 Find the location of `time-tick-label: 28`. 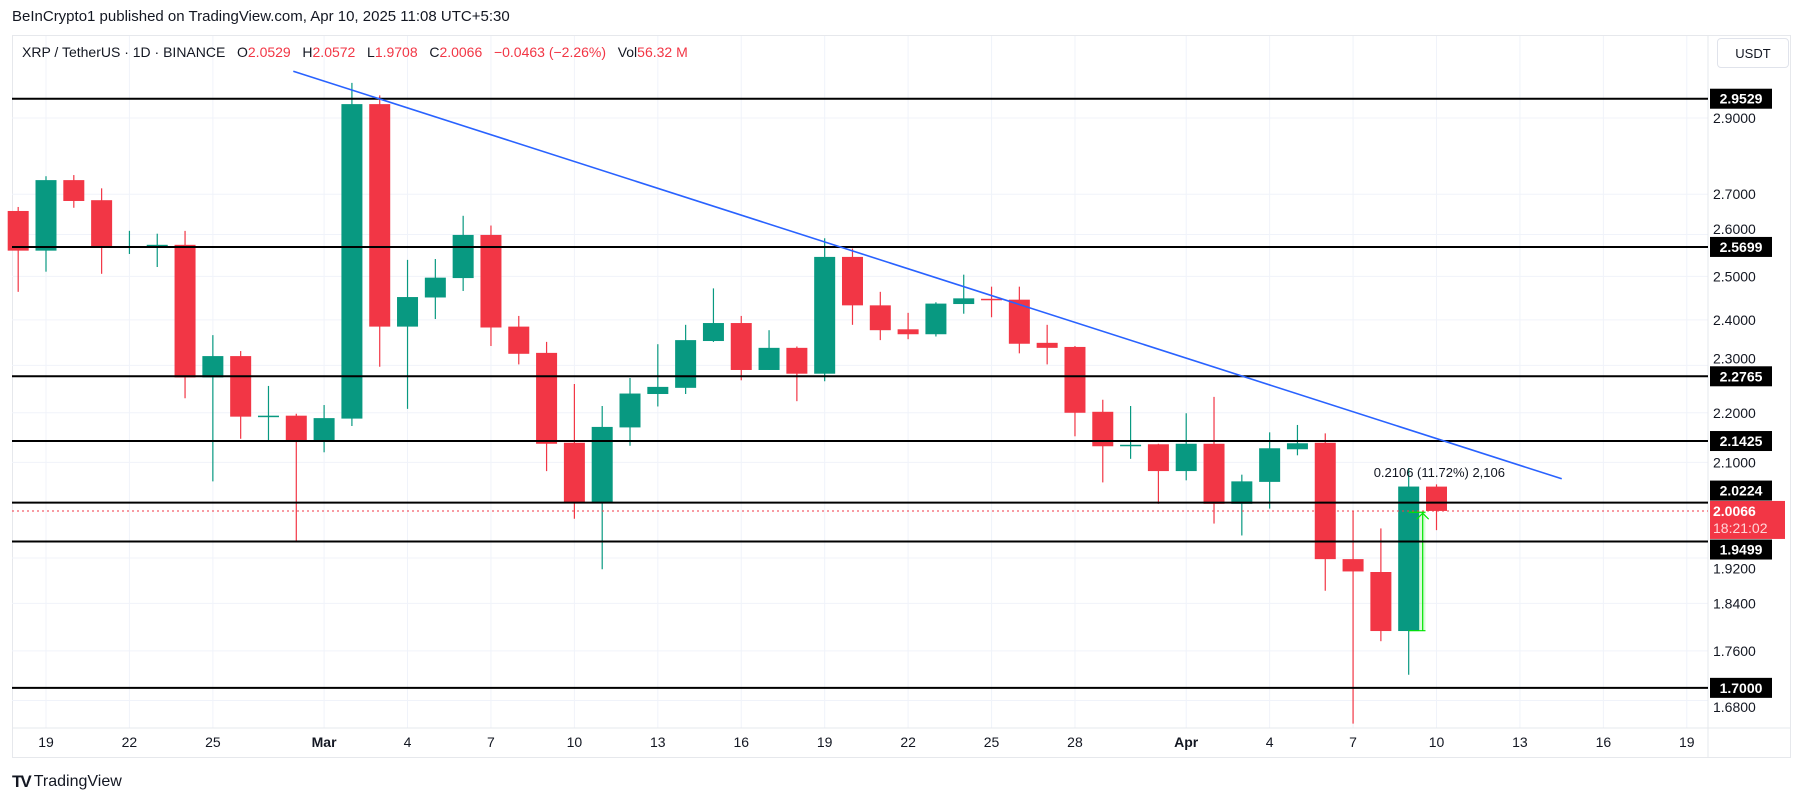

time-tick-label: 28 is located at coordinates (1075, 742).